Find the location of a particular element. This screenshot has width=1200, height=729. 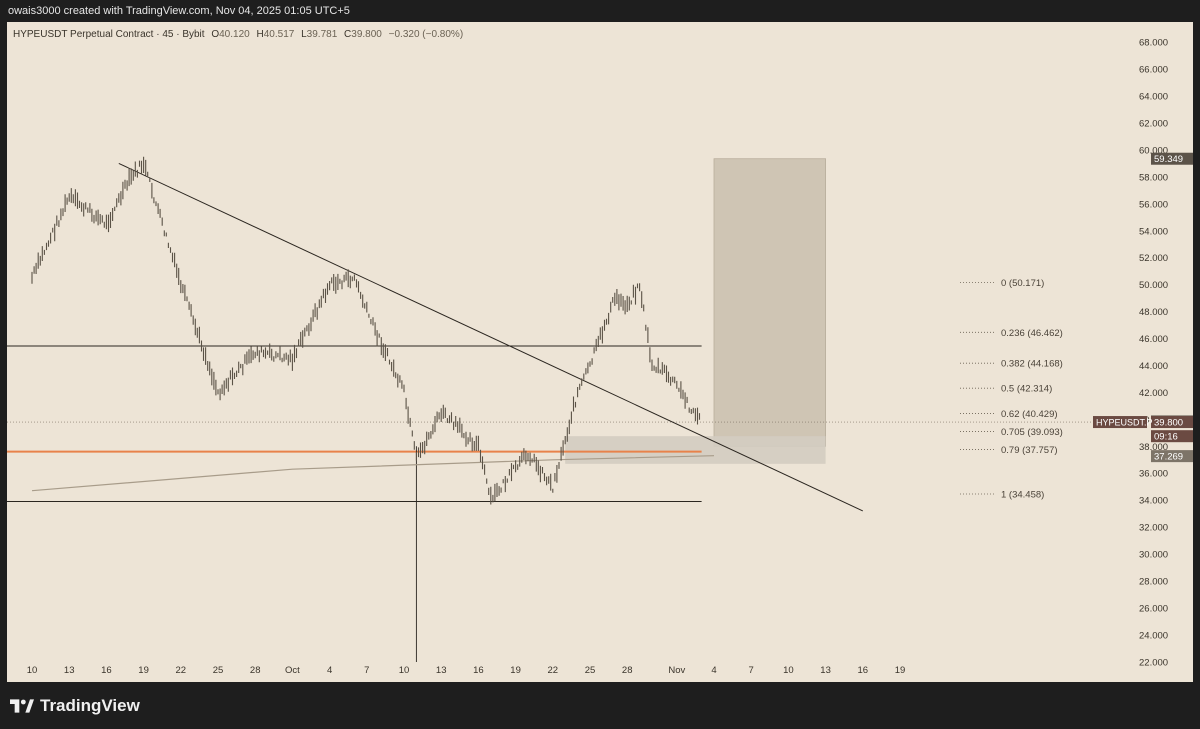

target-box is located at coordinates (769, 302).